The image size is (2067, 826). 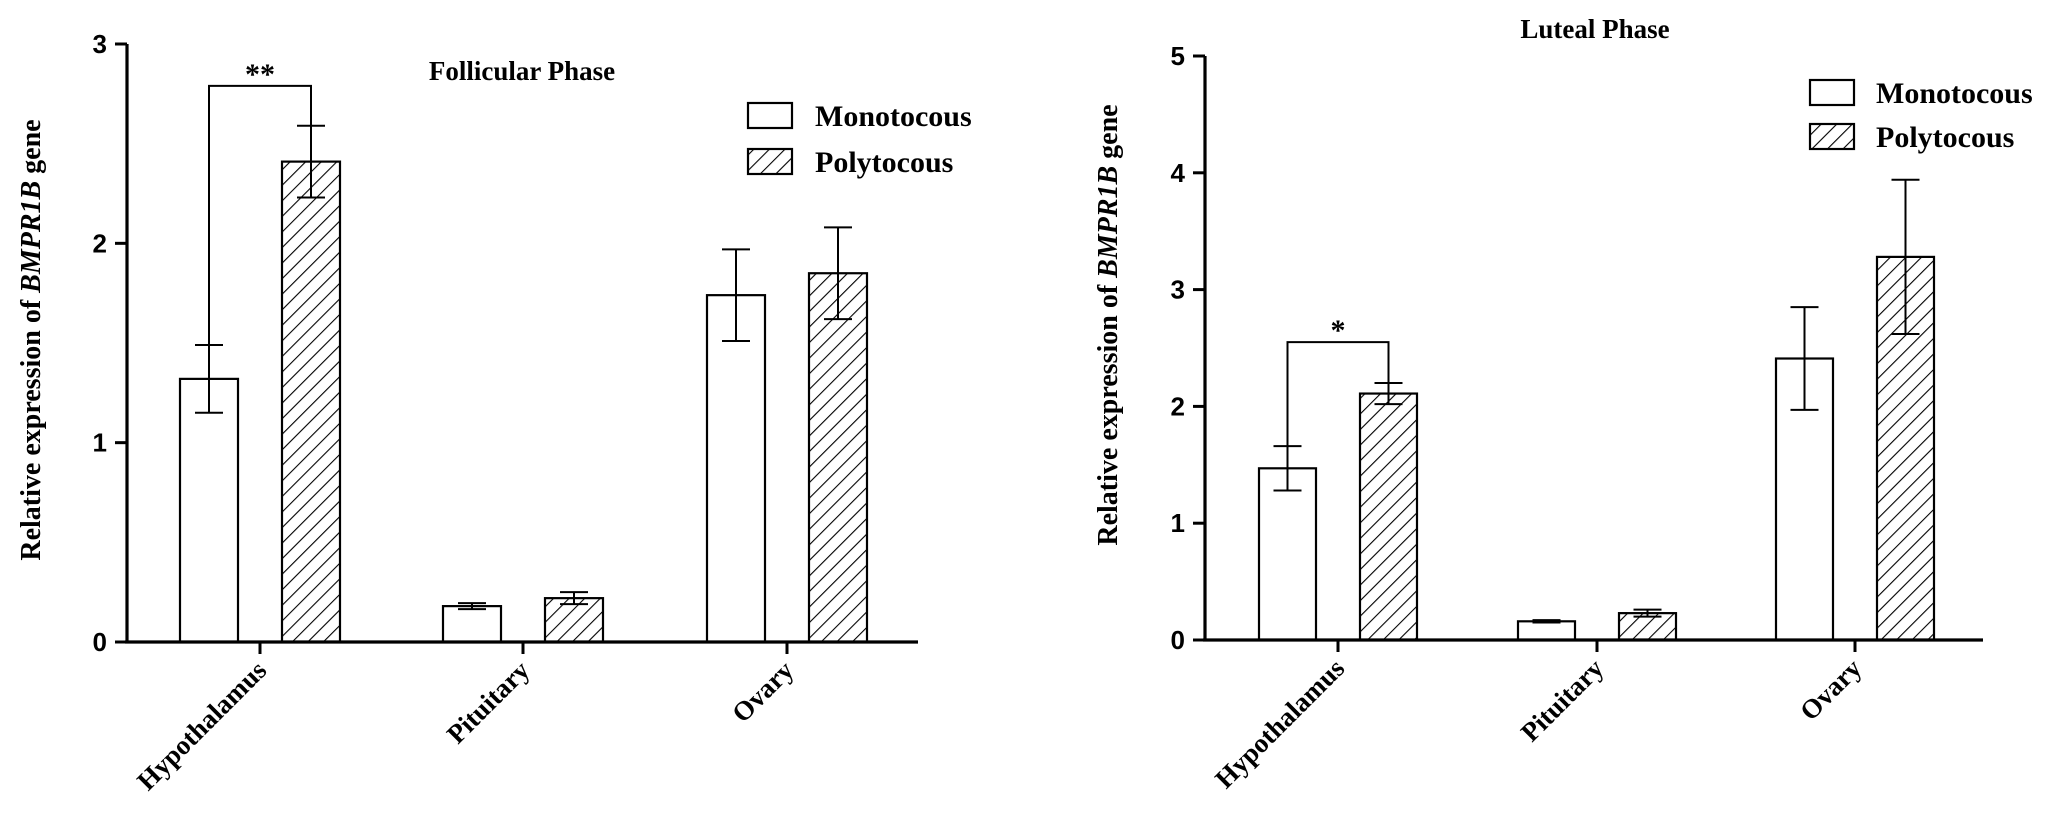 What do you see at coordinates (110, 343) in the screenshot?
I see `y-ticks-group: 0 1 2 3` at bounding box center [110, 343].